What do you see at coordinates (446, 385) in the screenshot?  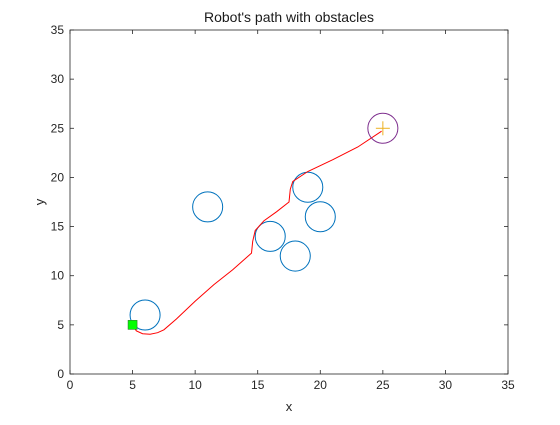 I see `x-tick-label: 30` at bounding box center [446, 385].